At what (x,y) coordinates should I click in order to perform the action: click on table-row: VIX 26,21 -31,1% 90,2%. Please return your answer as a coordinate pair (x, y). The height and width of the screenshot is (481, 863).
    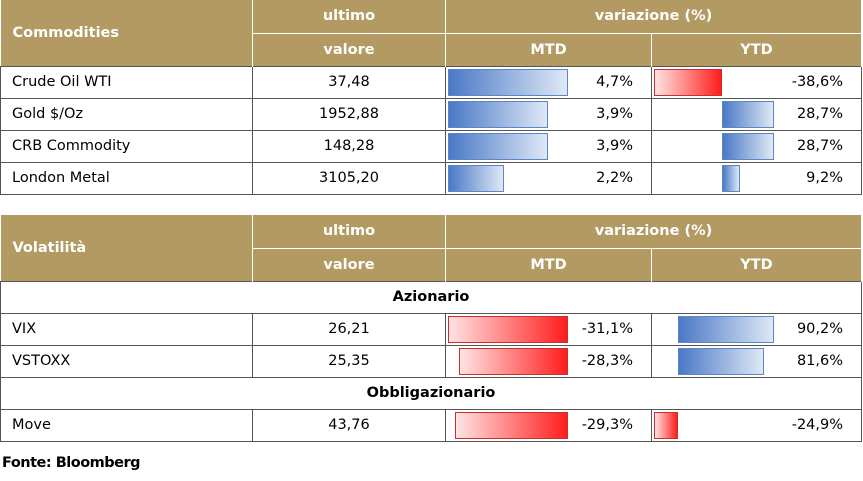
    Looking at the image, I should click on (431, 329).